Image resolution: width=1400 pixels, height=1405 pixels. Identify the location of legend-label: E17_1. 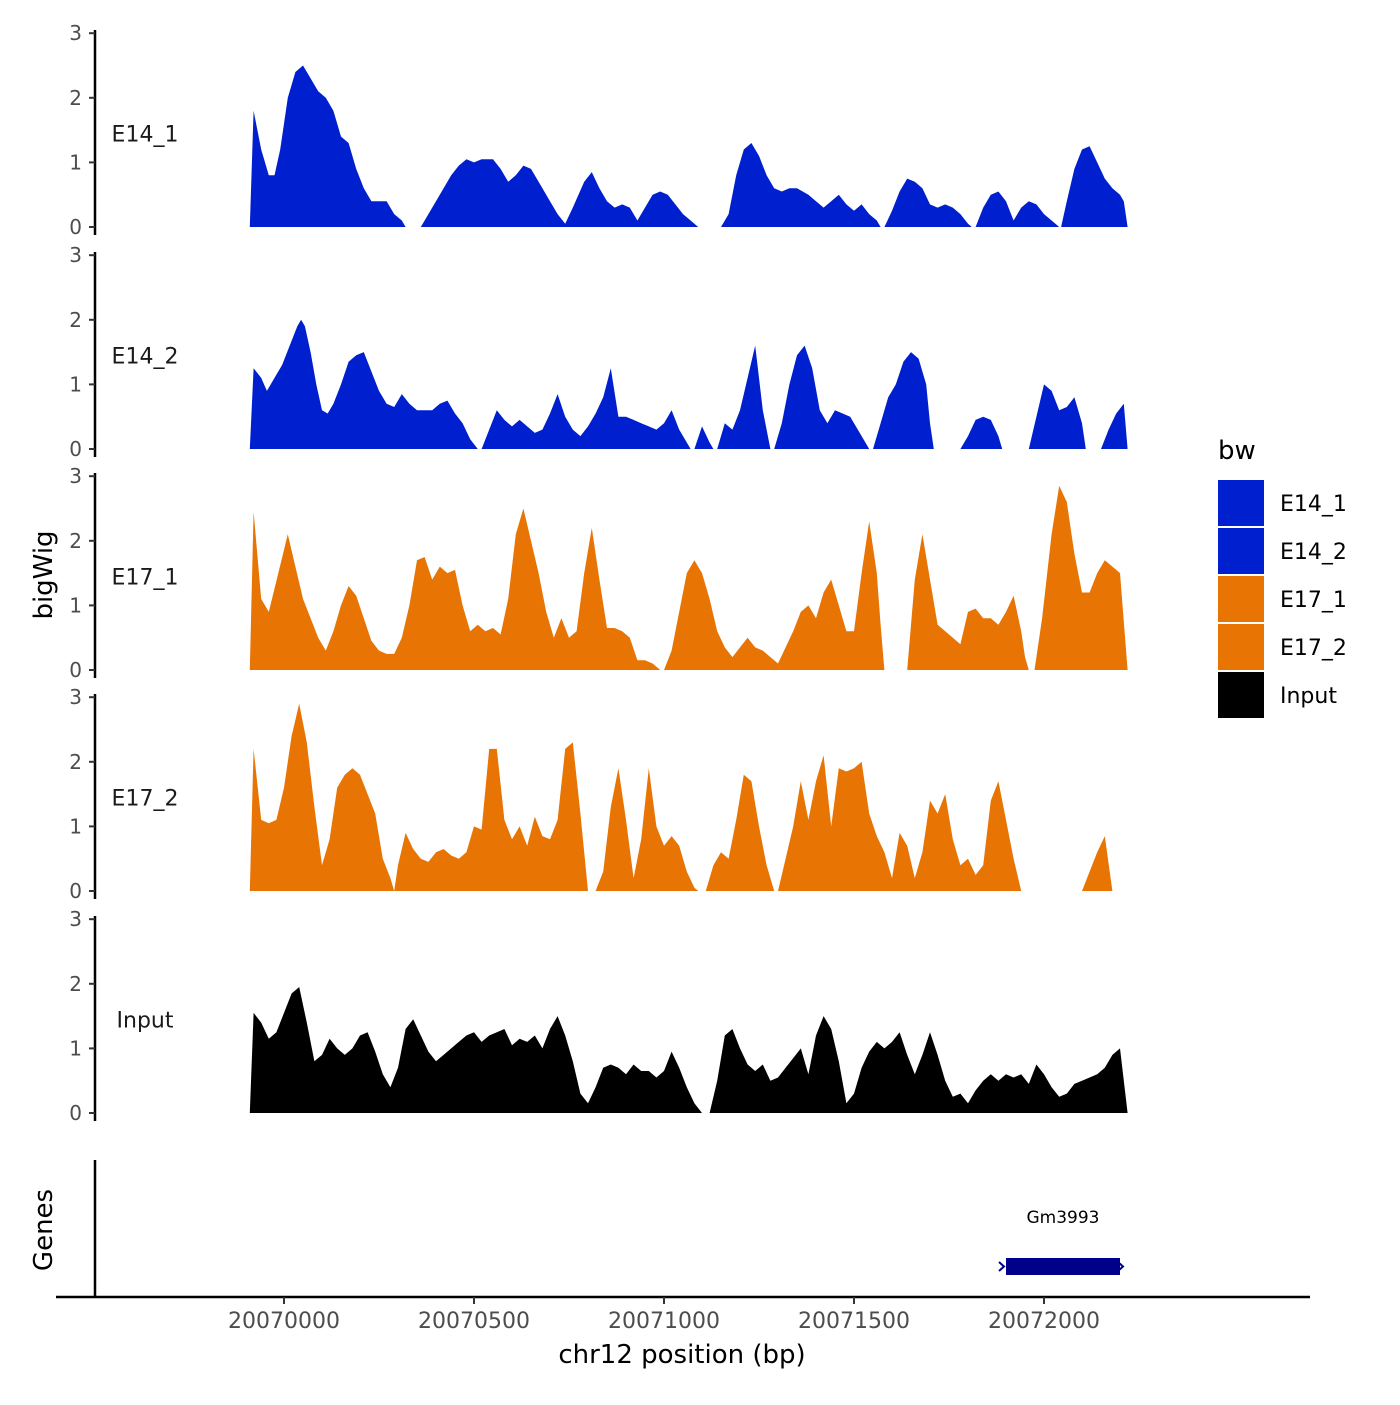
(1313, 600).